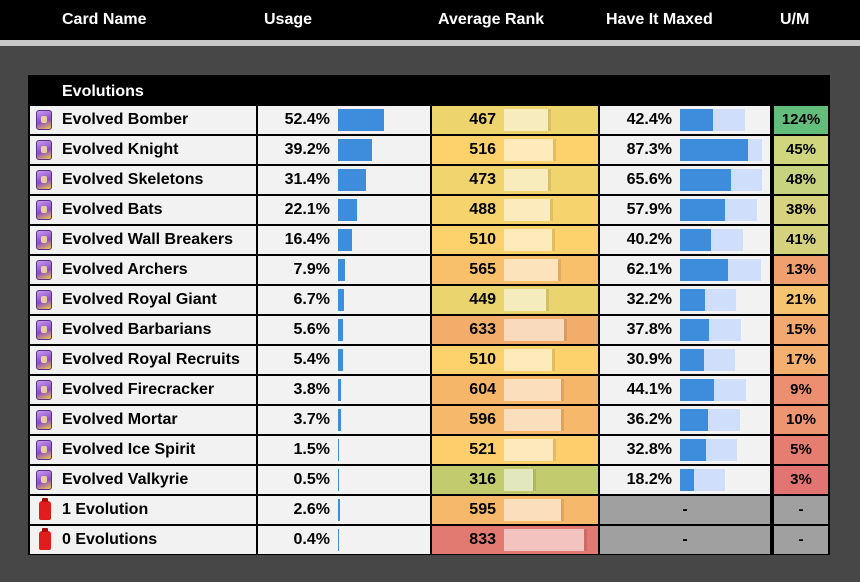 Image resolution: width=860 pixels, height=582 pixels. Describe the element at coordinates (139, 299) in the screenshot. I see `card-name: Evolved Royal Giant` at that location.